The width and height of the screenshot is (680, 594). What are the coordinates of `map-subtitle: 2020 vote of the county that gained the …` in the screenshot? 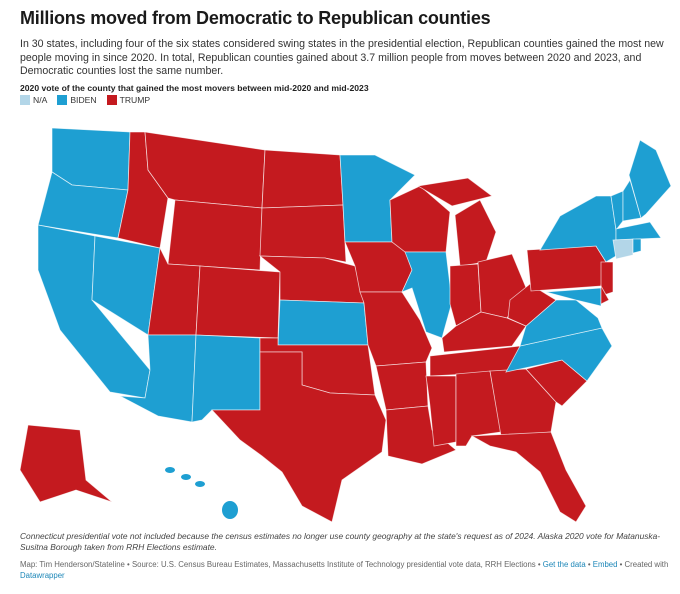 It's located at (194, 88).